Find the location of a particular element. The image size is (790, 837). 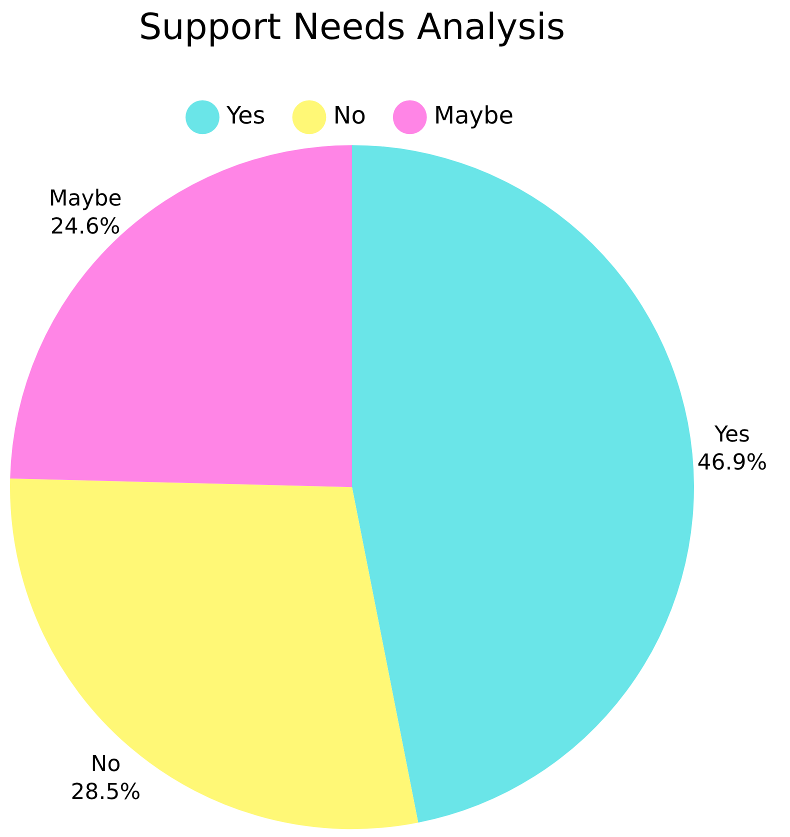

chart-title: Support Needs Analysis is located at coordinates (352, 27).